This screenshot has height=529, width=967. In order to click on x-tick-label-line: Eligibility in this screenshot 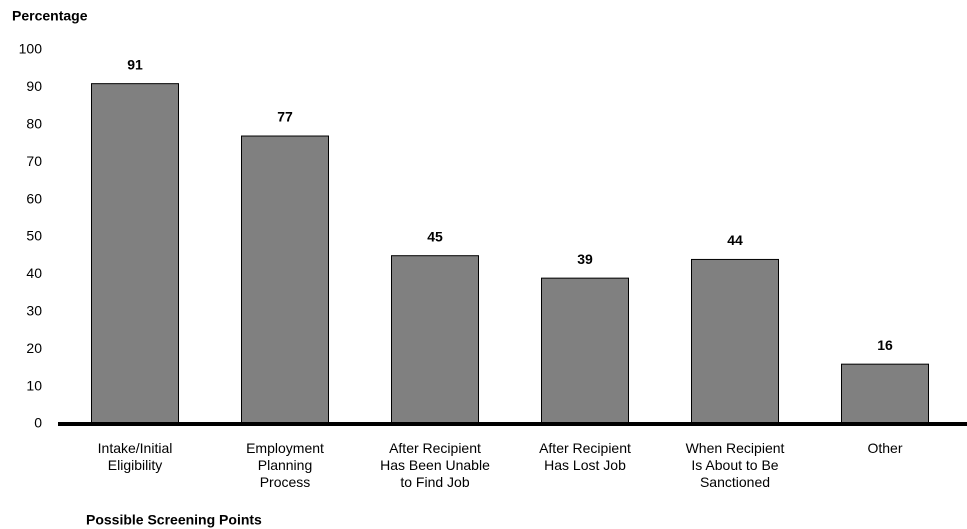, I will do `click(135, 465)`.